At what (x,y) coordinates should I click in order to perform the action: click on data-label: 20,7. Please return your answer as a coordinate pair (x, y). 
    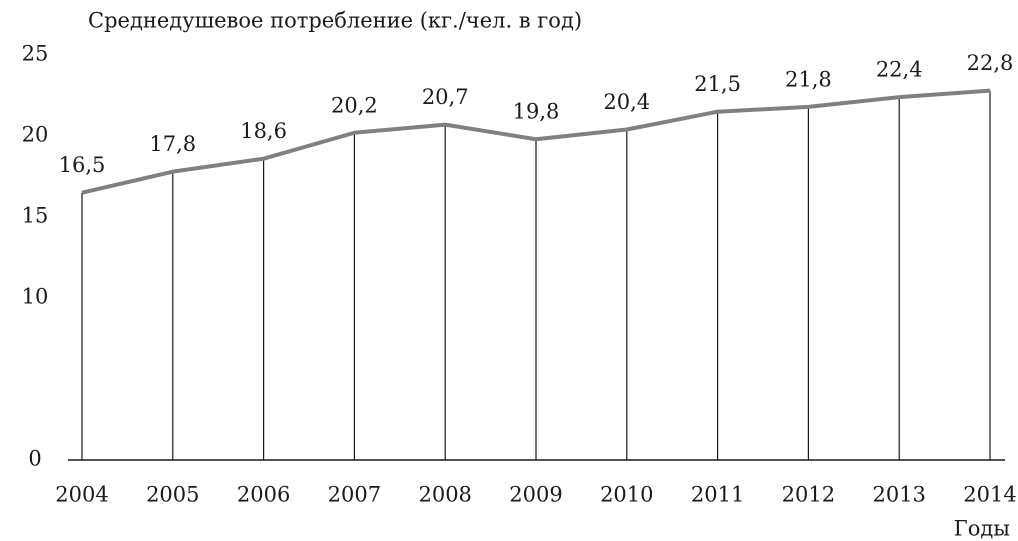
    Looking at the image, I should click on (445, 97).